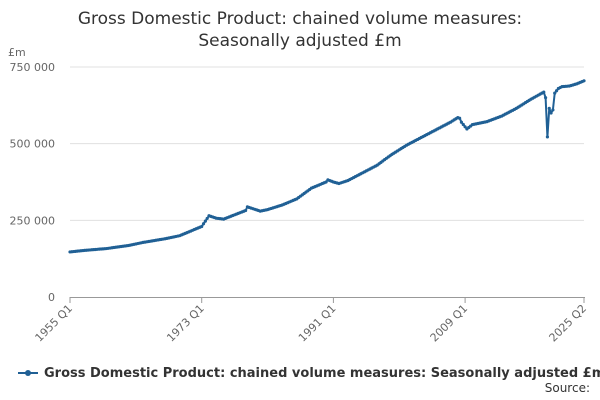  I want to click on x-tick-label: 1955 Q1, so click(54, 323).